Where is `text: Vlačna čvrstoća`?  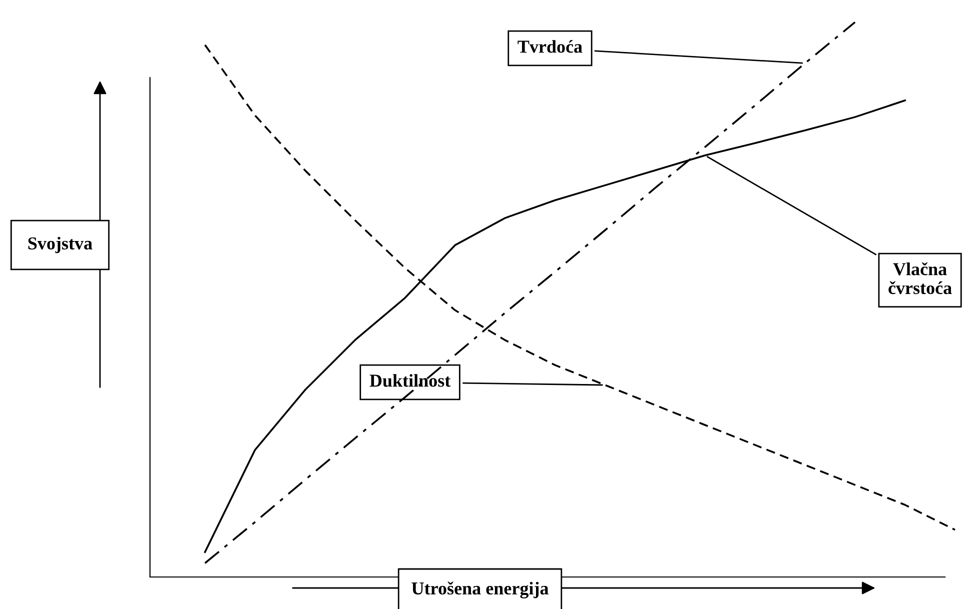
text: Vlačna čvrstoća is located at coordinates (920, 278).